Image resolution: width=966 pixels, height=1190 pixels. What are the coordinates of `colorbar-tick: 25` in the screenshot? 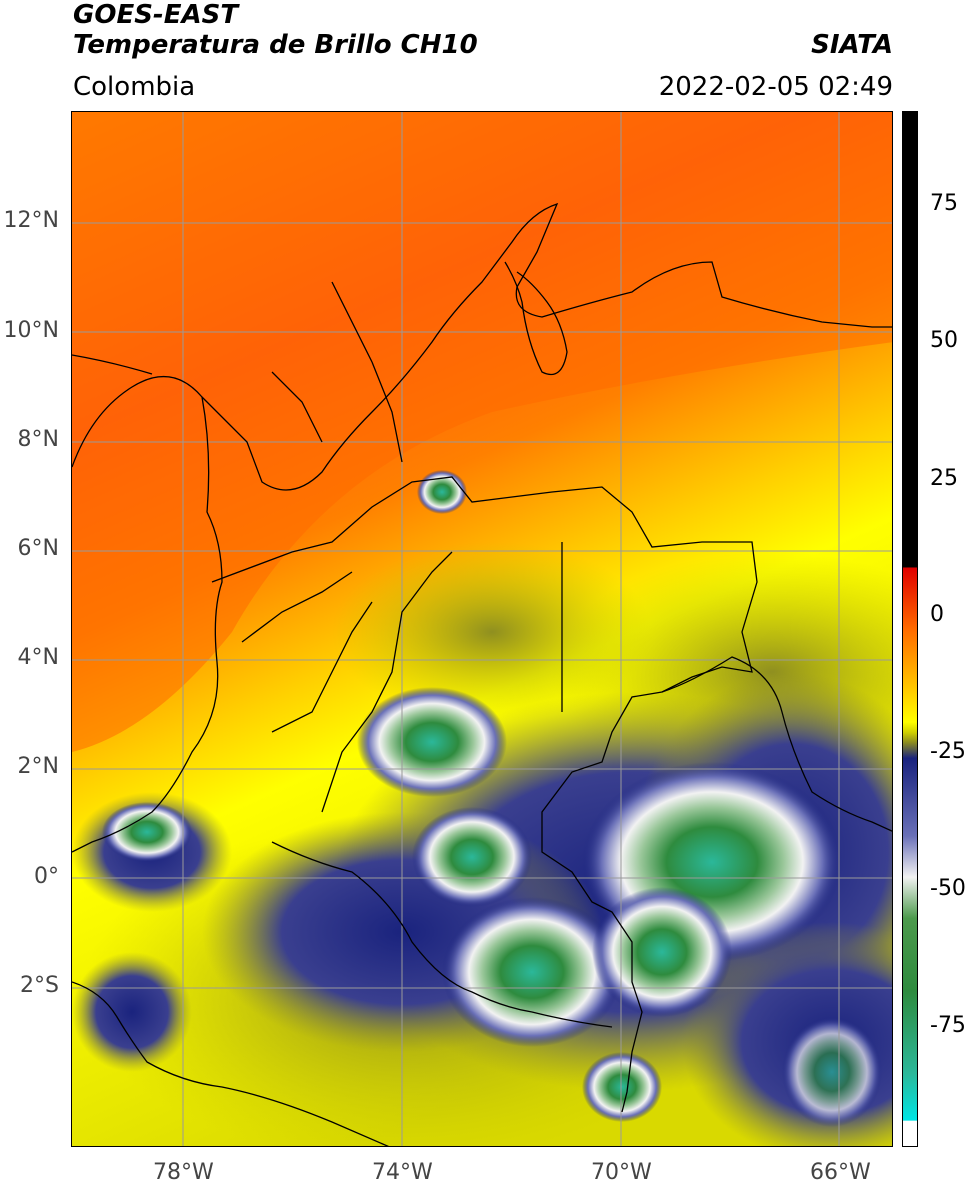 It's located at (944, 478).